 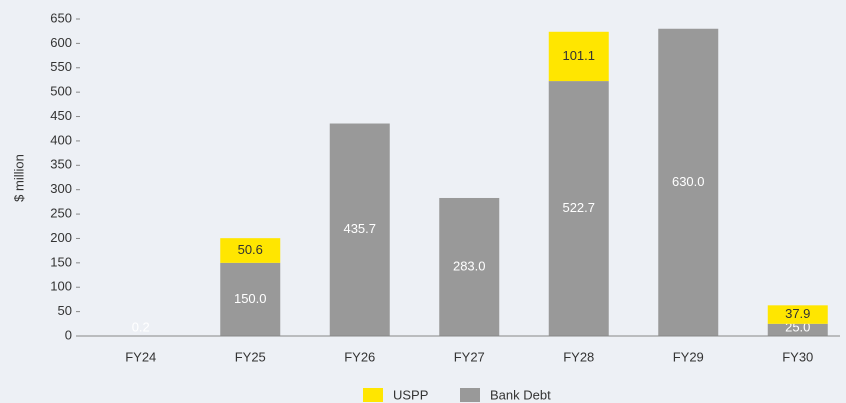 I want to click on data-label: 522.7, so click(x=578, y=207).